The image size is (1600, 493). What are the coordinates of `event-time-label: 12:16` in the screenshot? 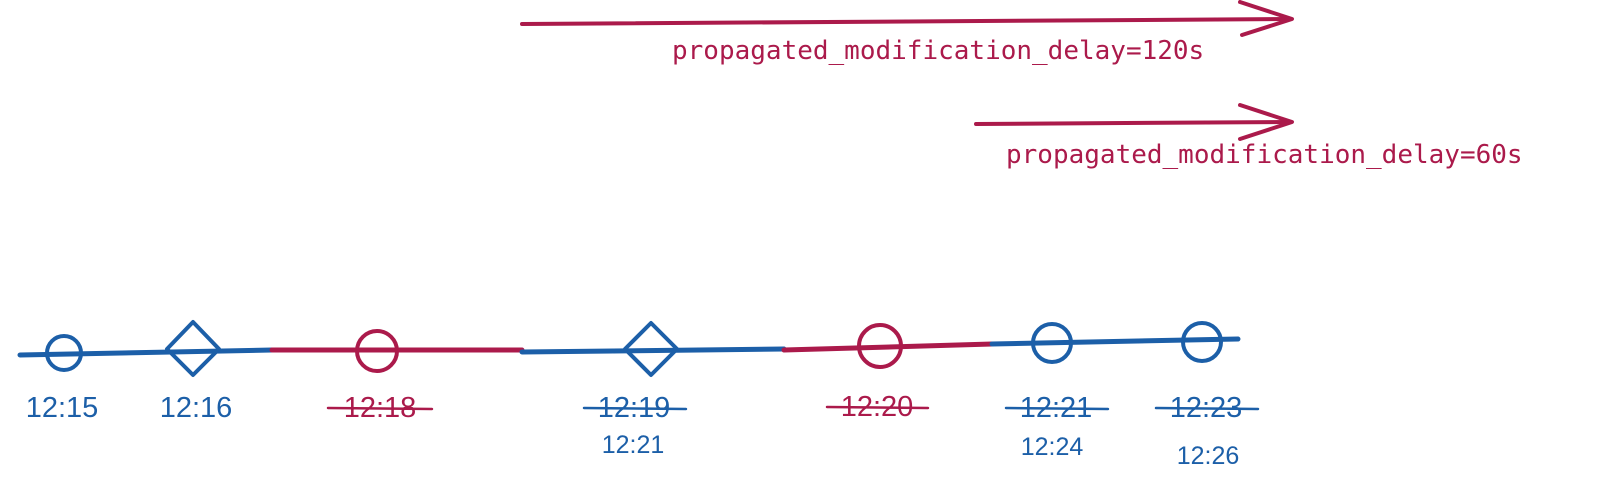 It's located at (196, 408).